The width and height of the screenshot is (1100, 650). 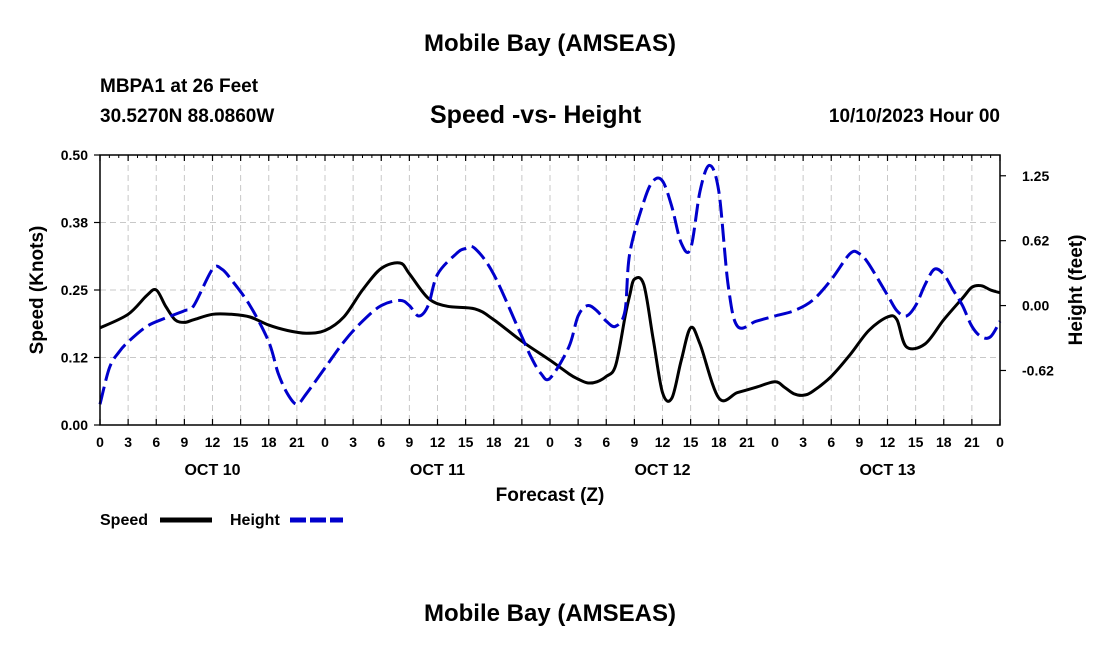 What do you see at coordinates (74, 358) in the screenshot?
I see `y-left-tick-label: 0.12` at bounding box center [74, 358].